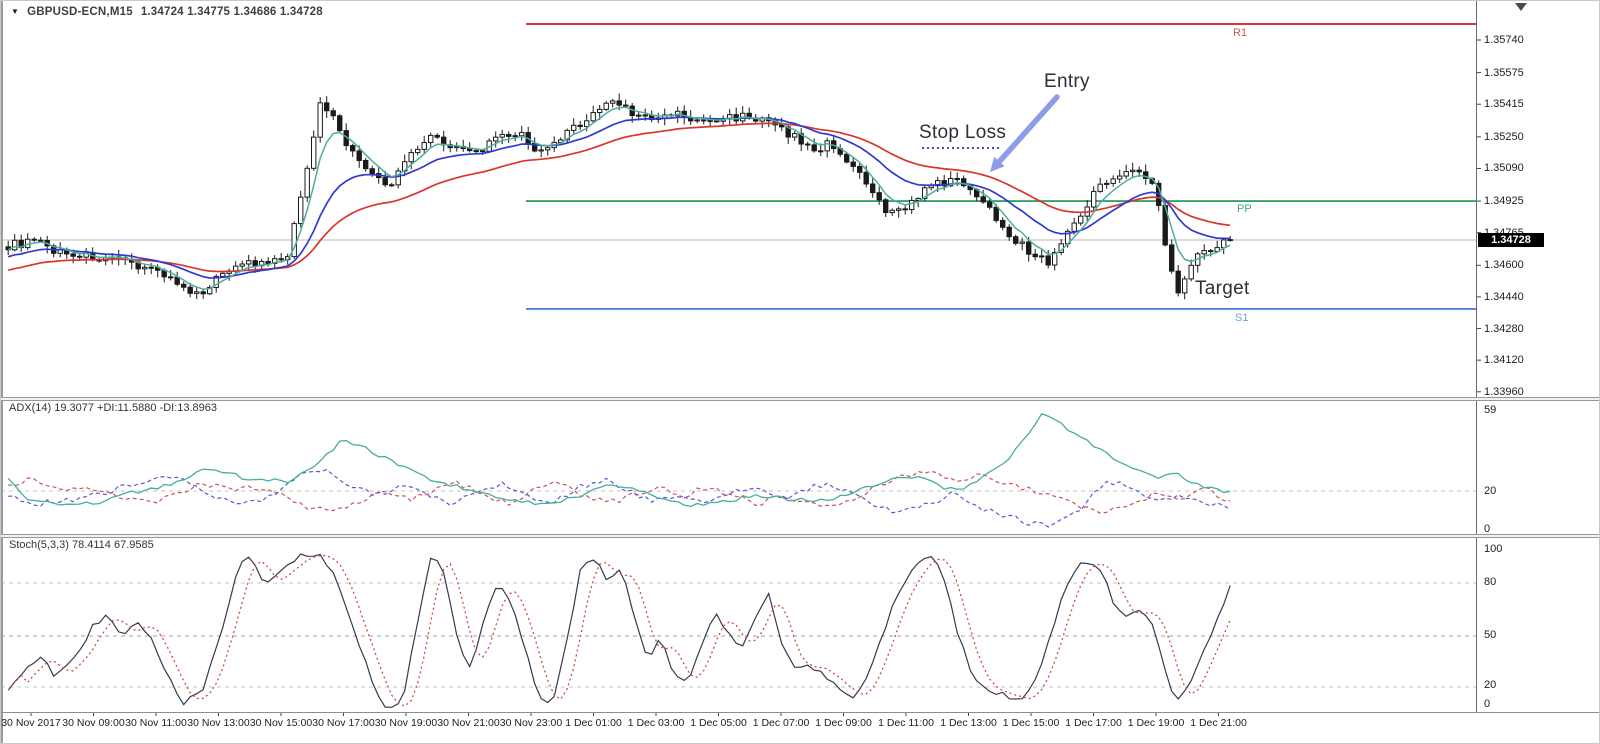 This screenshot has width=1600, height=744. What do you see at coordinates (80, 12) in the screenshot?
I see `symbol-title: GBPUSD-ECN,M15` at bounding box center [80, 12].